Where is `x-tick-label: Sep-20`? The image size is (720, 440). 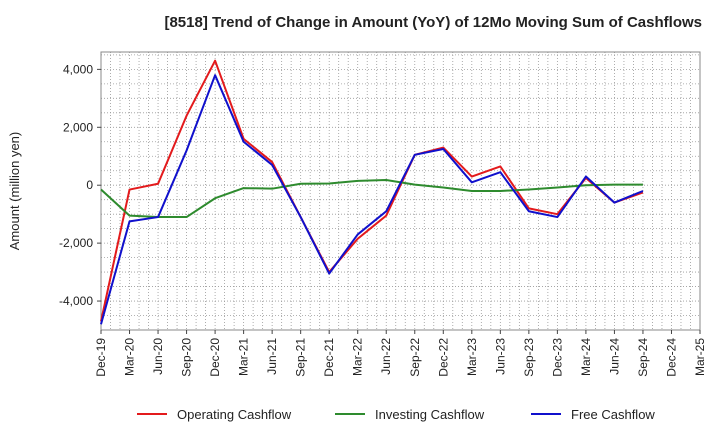
x-tick-label: Sep-20 is located at coordinates (187, 357).